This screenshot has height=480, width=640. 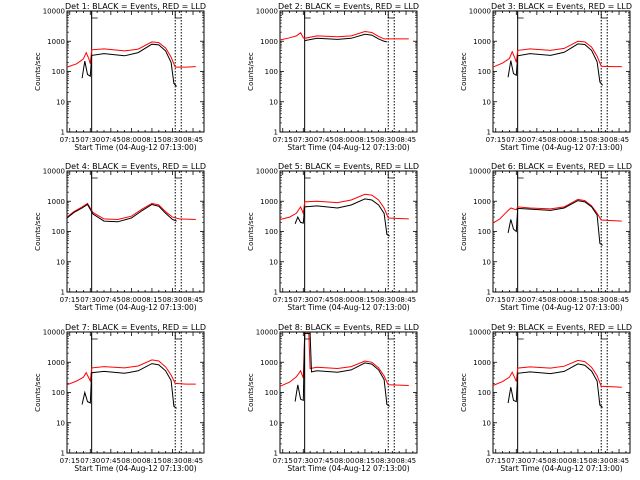 What do you see at coordinates (135, 166) in the screenshot?
I see `plot-title: Det 4: BLACK = Events, RED = LLD` at bounding box center [135, 166].